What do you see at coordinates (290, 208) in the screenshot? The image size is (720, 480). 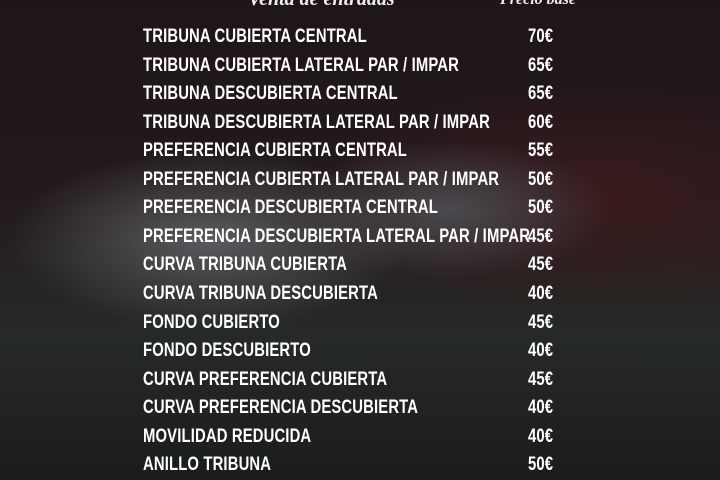 I see `seat-zone-name: PREFERENCIA DESCUBIERTA CENTRAL` at bounding box center [290, 208].